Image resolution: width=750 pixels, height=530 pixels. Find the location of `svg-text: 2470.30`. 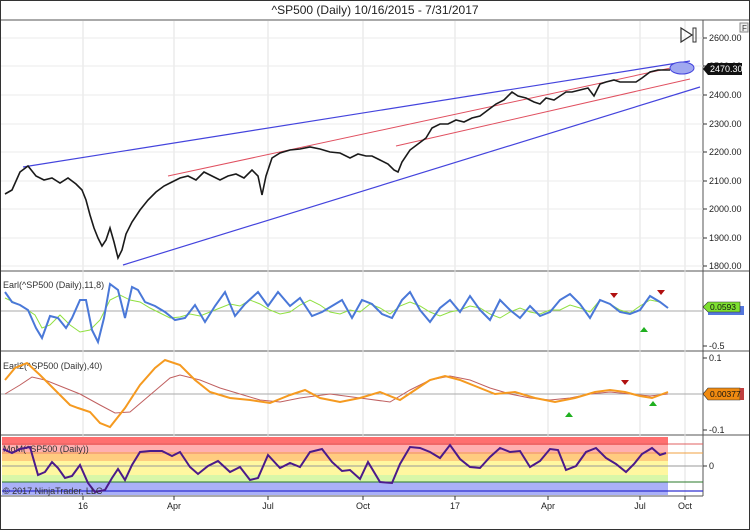

svg-text: 2470.30 is located at coordinates (726, 69).